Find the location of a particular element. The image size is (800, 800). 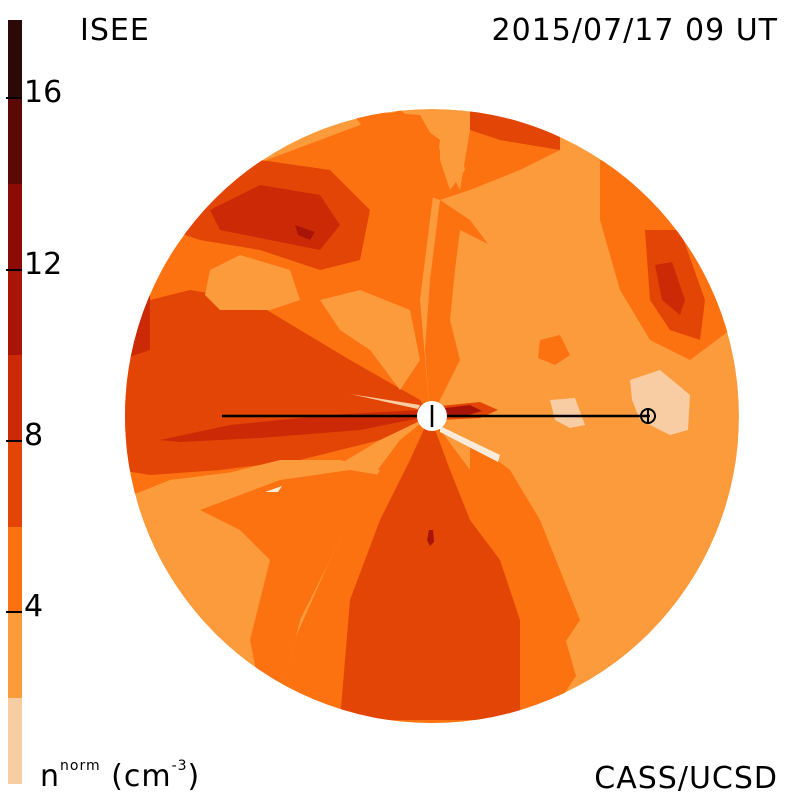

earth-marker is located at coordinates (648, 416).